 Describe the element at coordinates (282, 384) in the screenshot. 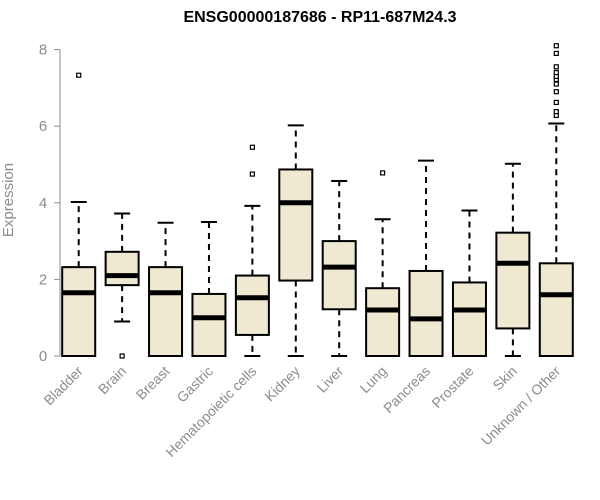

I see `x-tick-label: Kidney` at that location.